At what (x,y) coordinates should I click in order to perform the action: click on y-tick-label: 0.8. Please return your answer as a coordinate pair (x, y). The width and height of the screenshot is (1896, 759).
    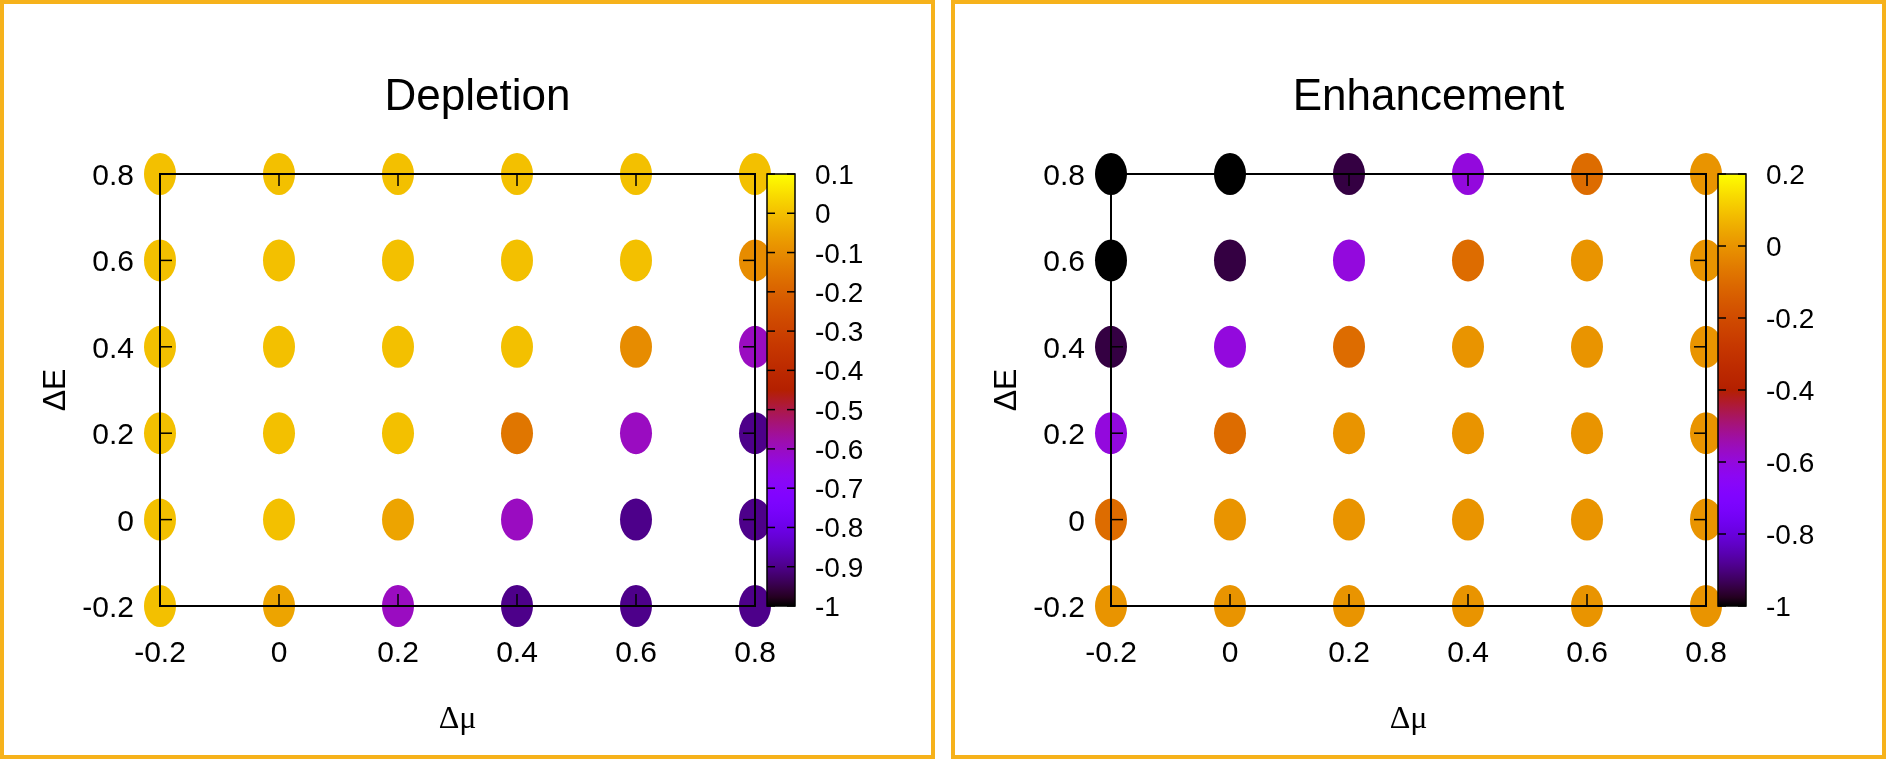
    Looking at the image, I should click on (113, 174).